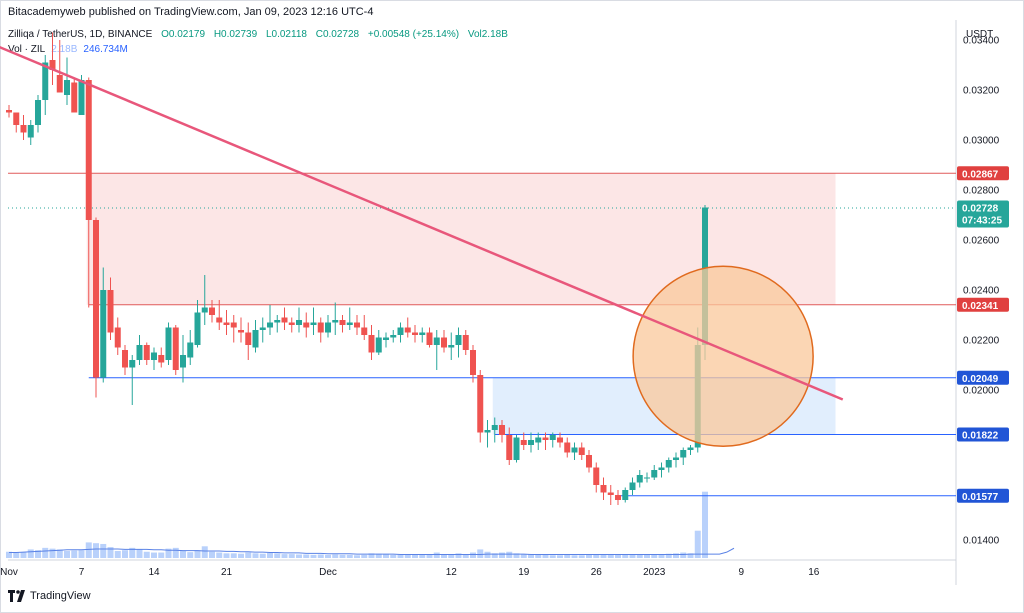 The height and width of the screenshot is (613, 1024). Describe the element at coordinates (980, 34) in the screenshot. I see `currency-label: USDT` at that location.